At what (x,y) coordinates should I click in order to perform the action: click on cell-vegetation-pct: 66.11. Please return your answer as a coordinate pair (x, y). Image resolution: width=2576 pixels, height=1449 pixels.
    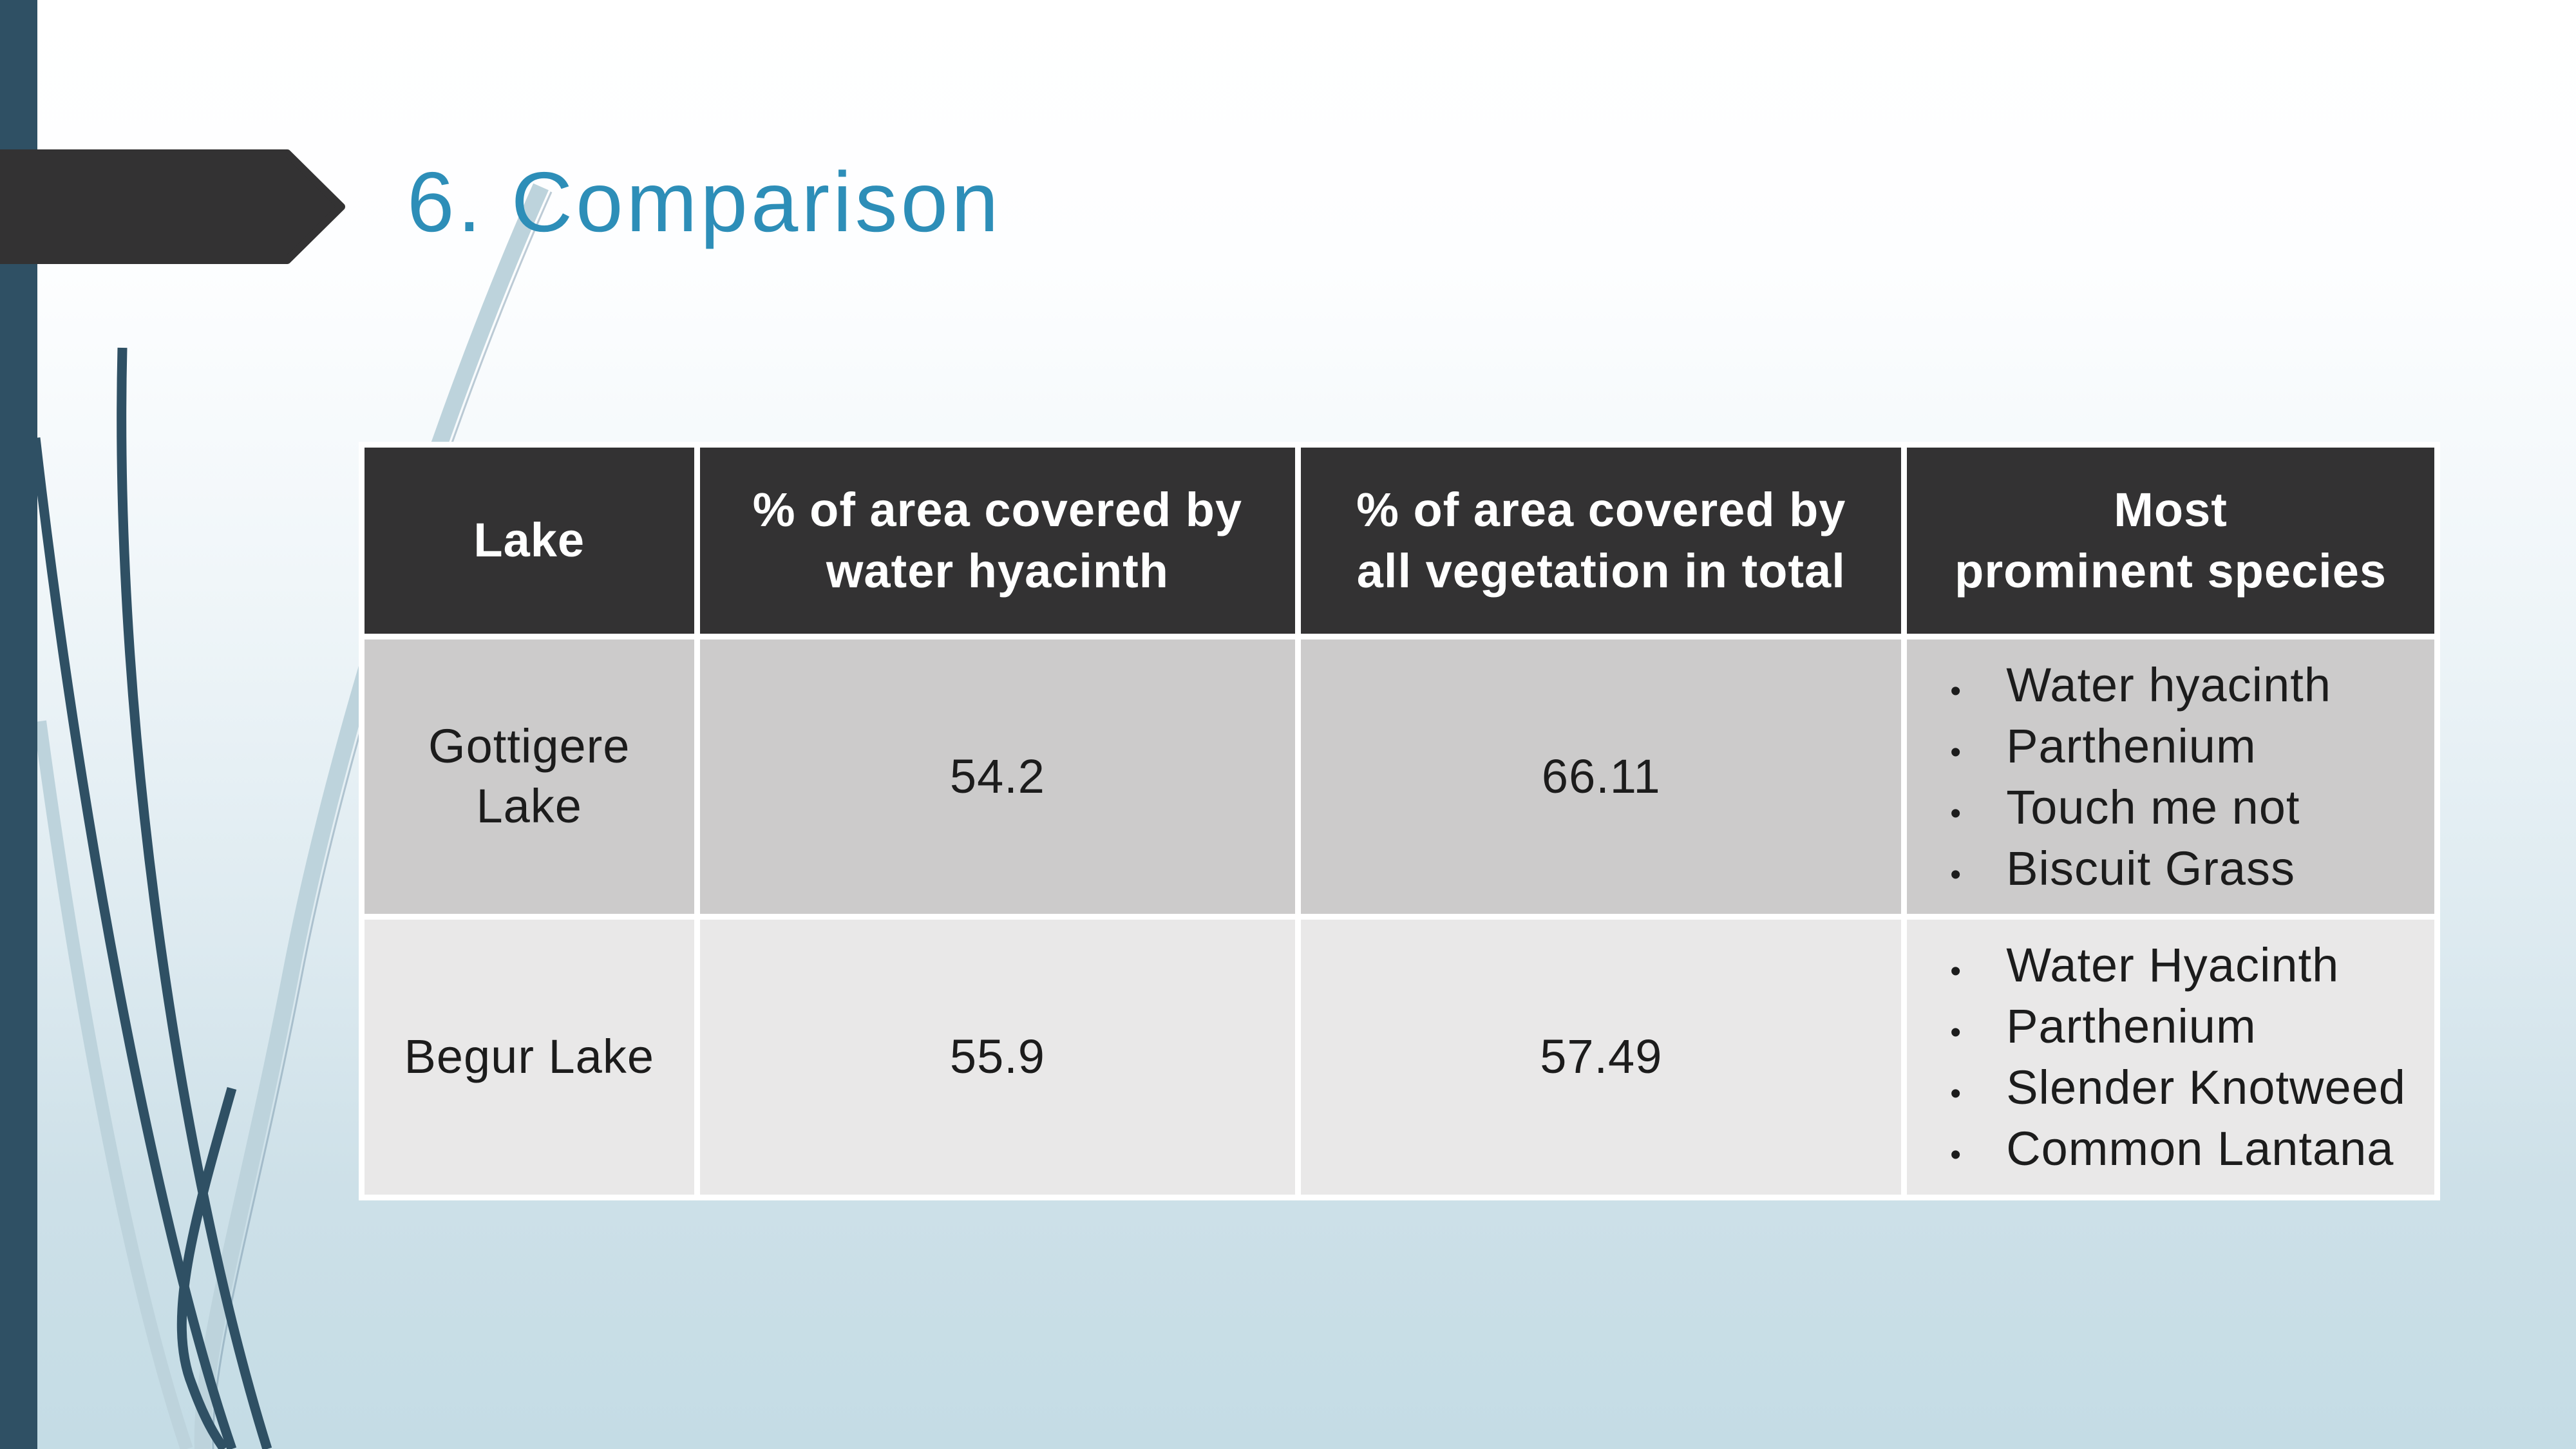
    Looking at the image, I should click on (1601, 777).